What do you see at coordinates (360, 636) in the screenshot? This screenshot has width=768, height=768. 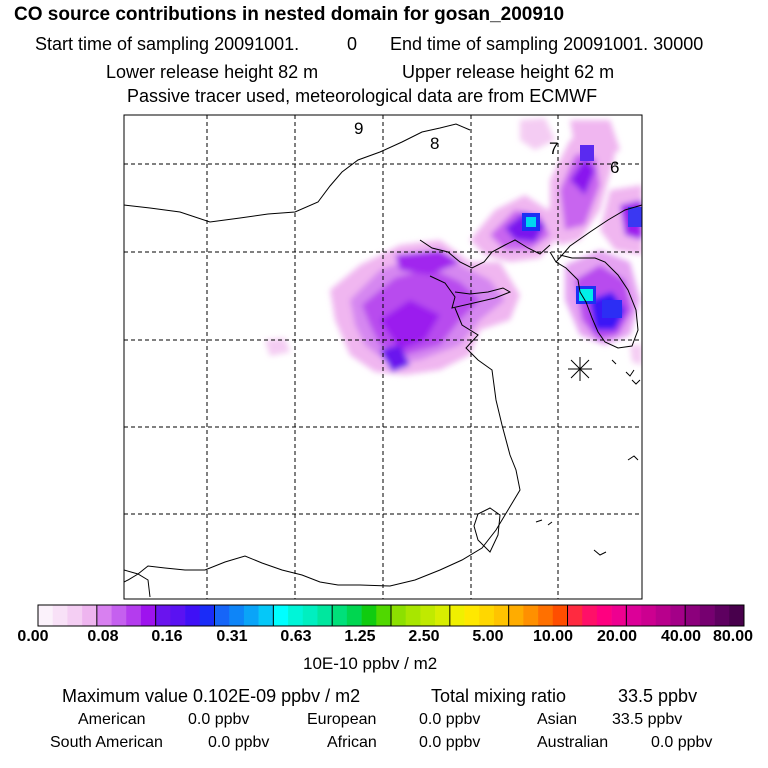 I see `colorbar-tick-5: 1.25` at bounding box center [360, 636].